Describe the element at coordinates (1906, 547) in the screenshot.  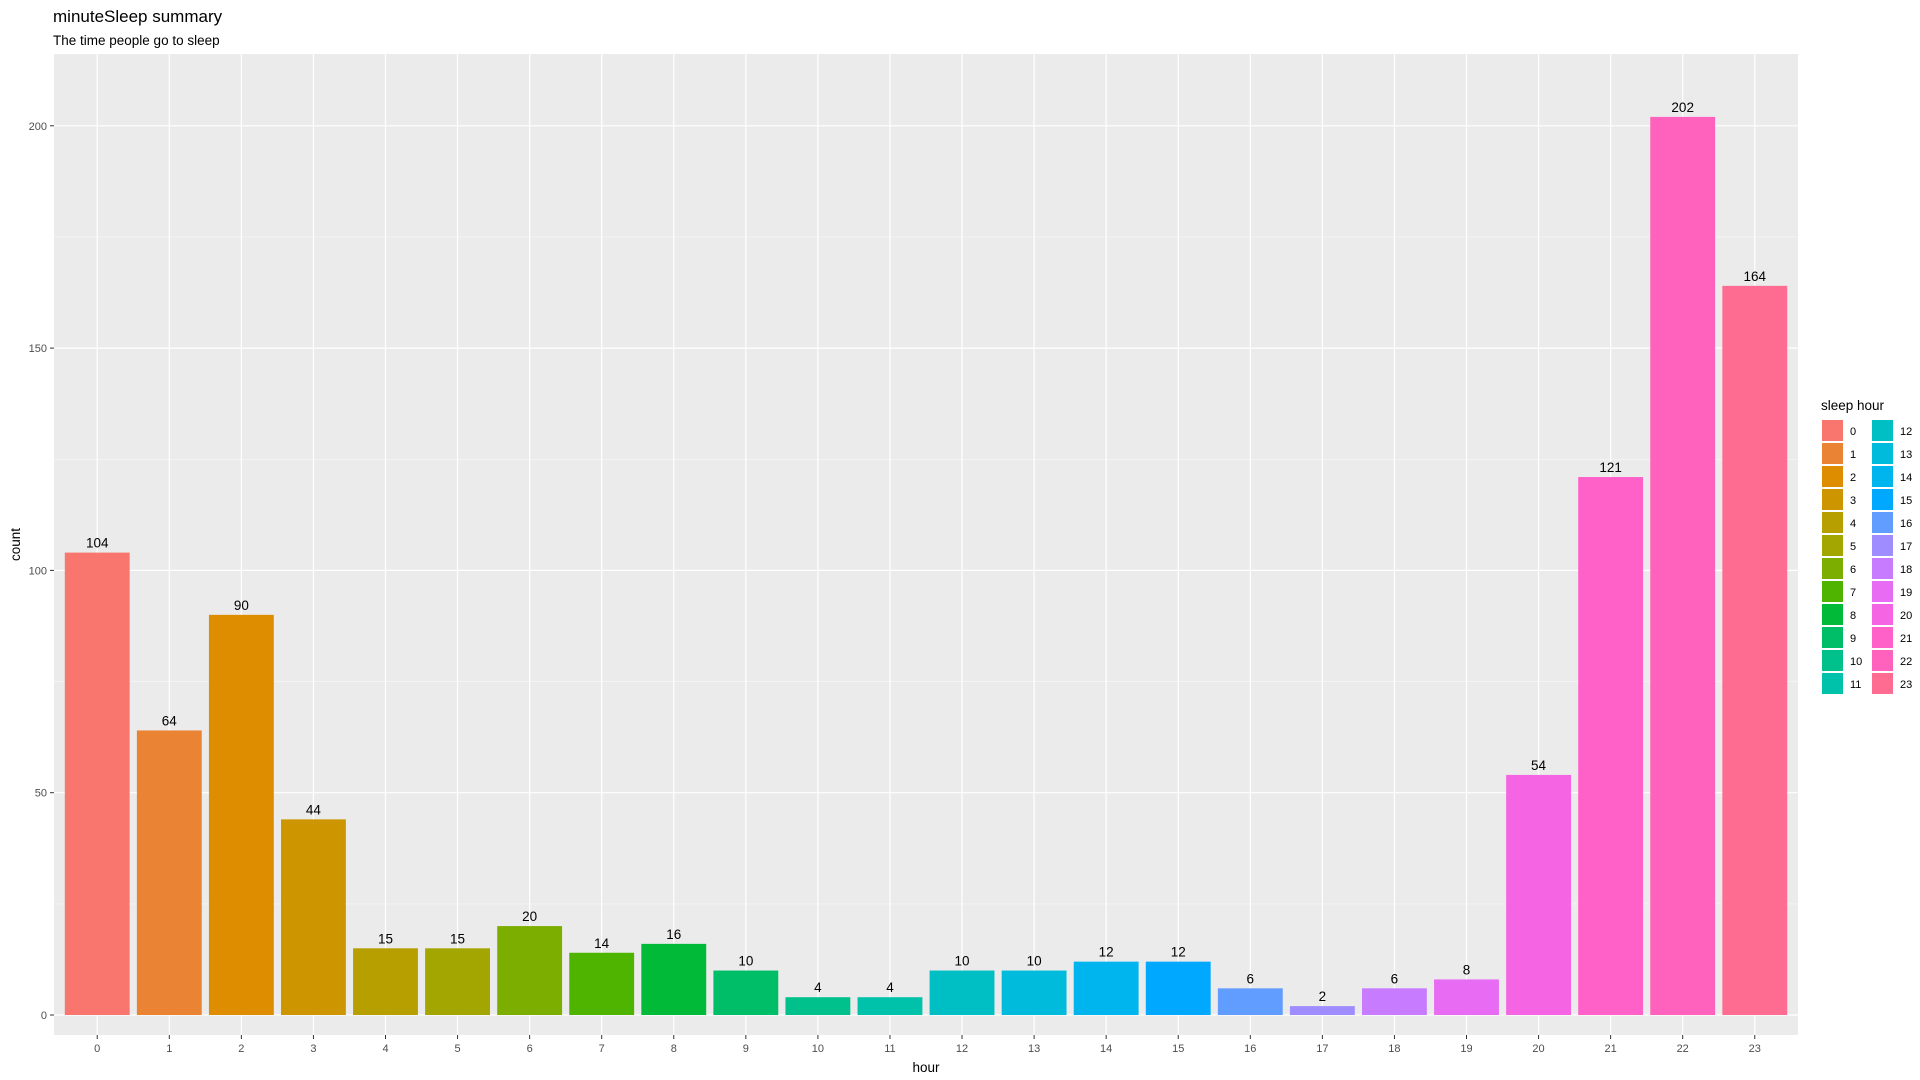
I see `legend-label: 17` at that location.